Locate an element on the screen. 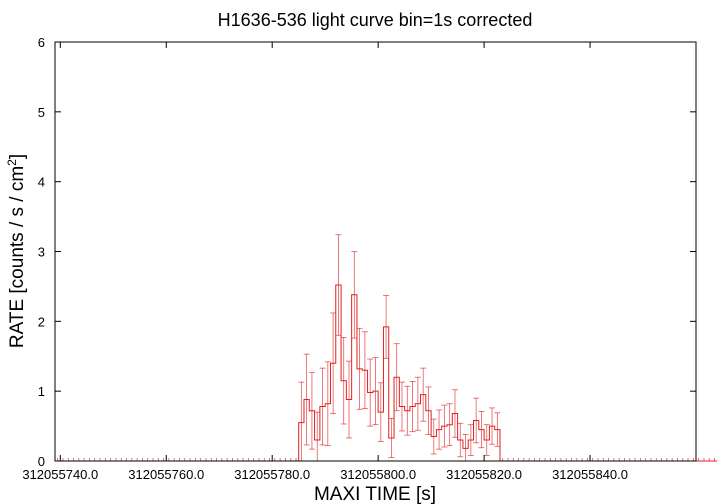 The height and width of the screenshot is (504, 720). x-tick-label: 312055780.0 is located at coordinates (272, 474).